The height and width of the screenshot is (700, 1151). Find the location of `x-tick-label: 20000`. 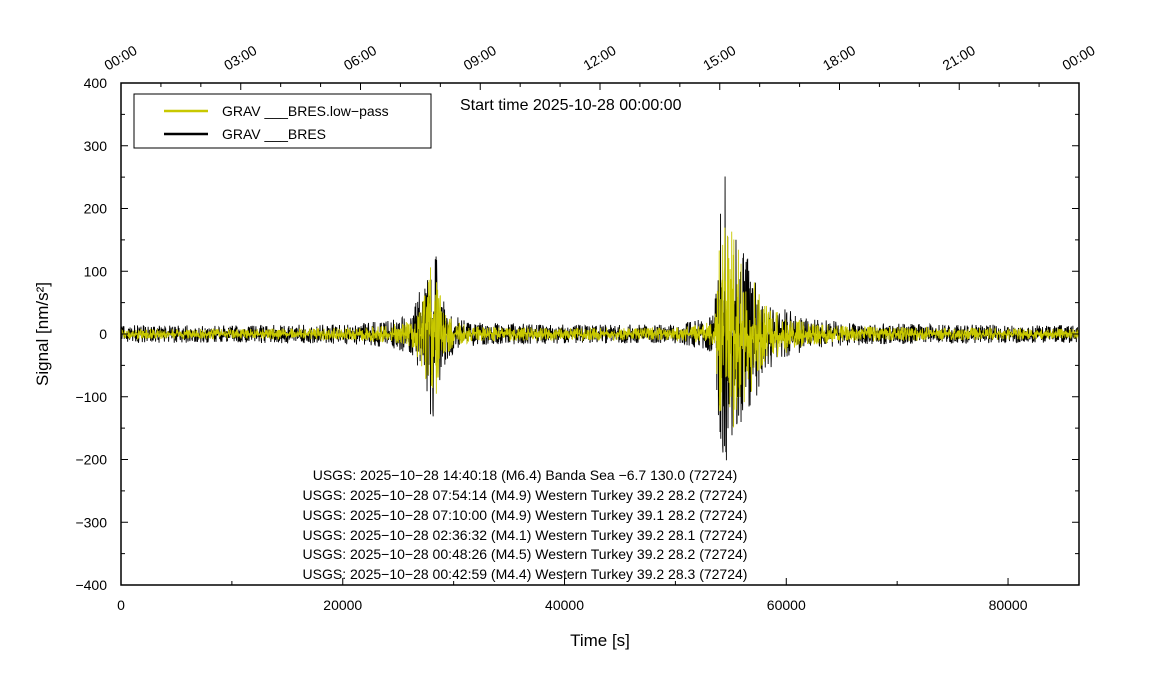

x-tick-label: 20000 is located at coordinates (342, 605).